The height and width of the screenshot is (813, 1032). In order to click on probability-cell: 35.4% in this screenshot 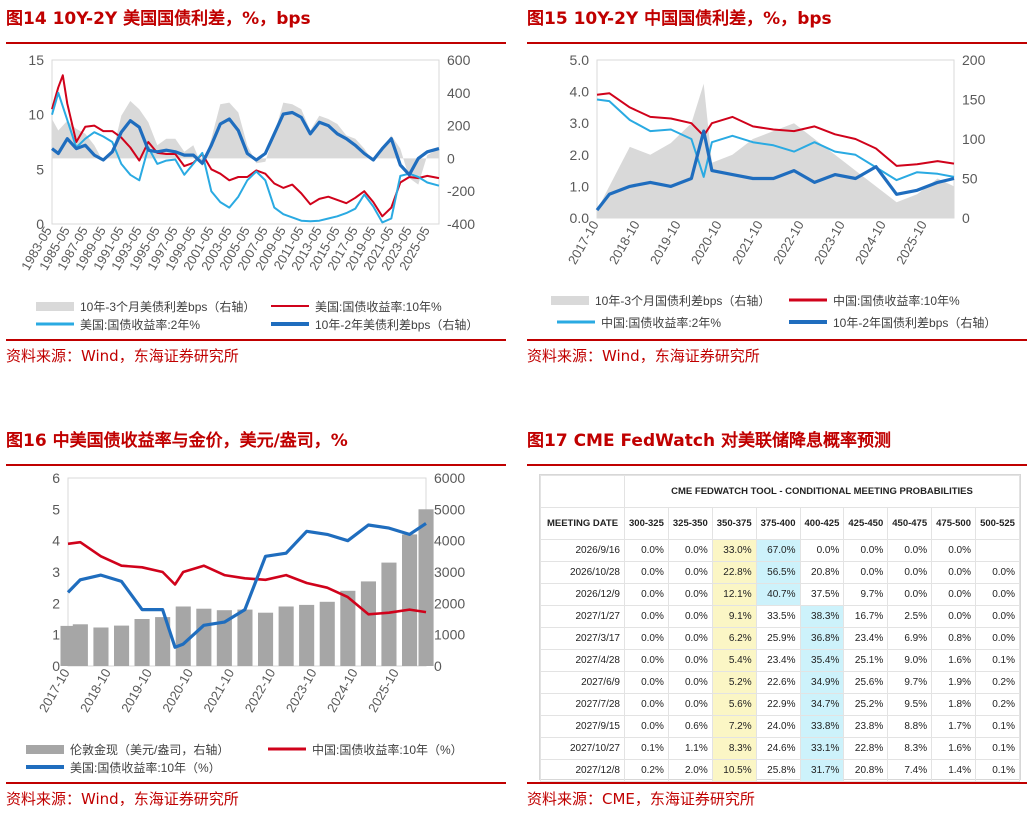, I will do `click(822, 660)`.